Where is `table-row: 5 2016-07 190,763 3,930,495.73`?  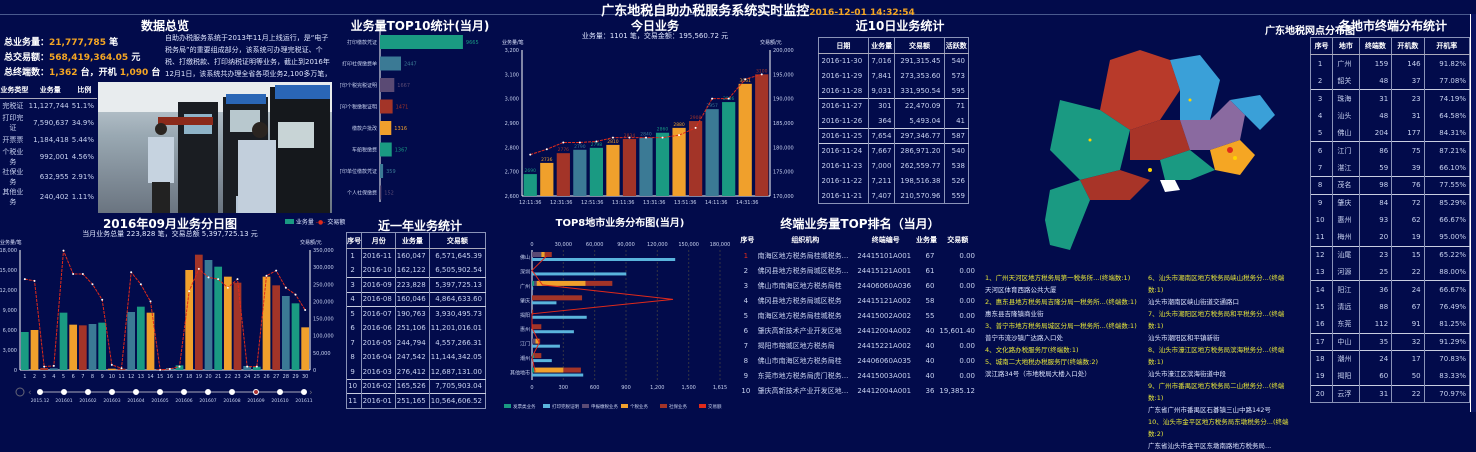
table-row: 5 2016-07 190,763 3,930,495.73 is located at coordinates (415, 313).